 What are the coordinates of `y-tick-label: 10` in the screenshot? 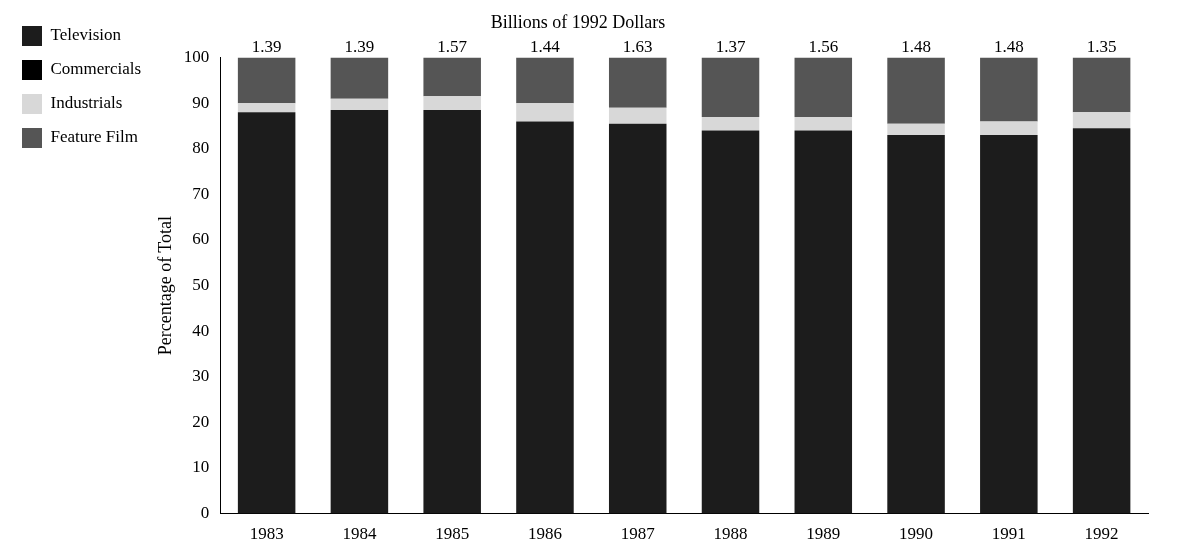 It's located at (201, 467).